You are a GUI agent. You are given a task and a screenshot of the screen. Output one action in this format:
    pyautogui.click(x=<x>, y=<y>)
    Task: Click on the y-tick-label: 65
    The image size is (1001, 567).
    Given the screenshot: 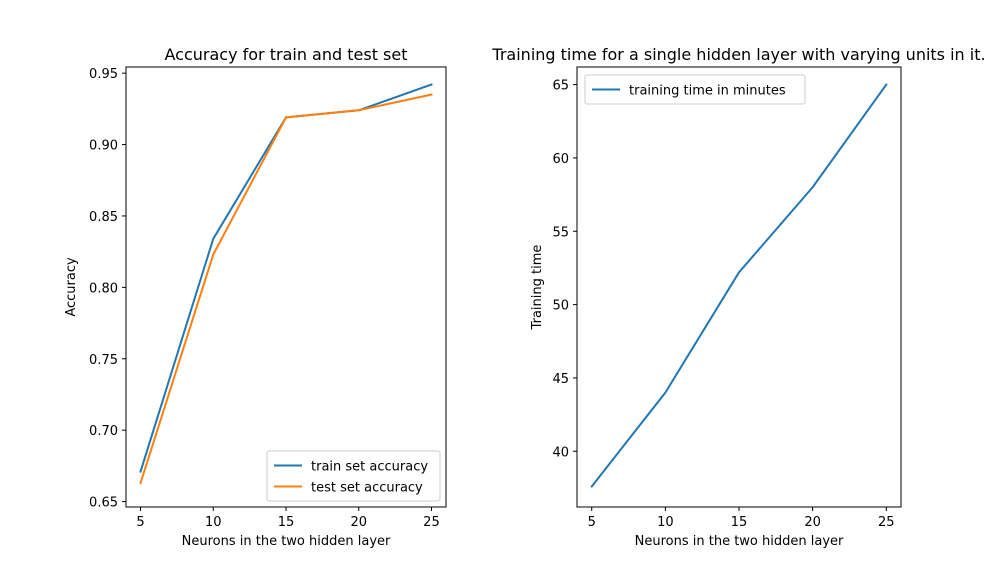 What is the action you would take?
    pyautogui.click(x=560, y=86)
    